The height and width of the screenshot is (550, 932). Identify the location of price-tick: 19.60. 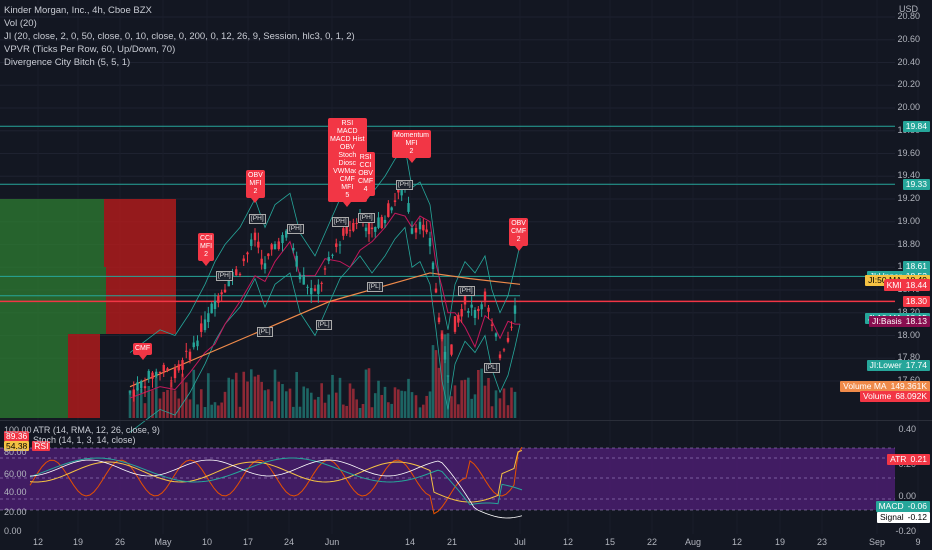
(908, 152).